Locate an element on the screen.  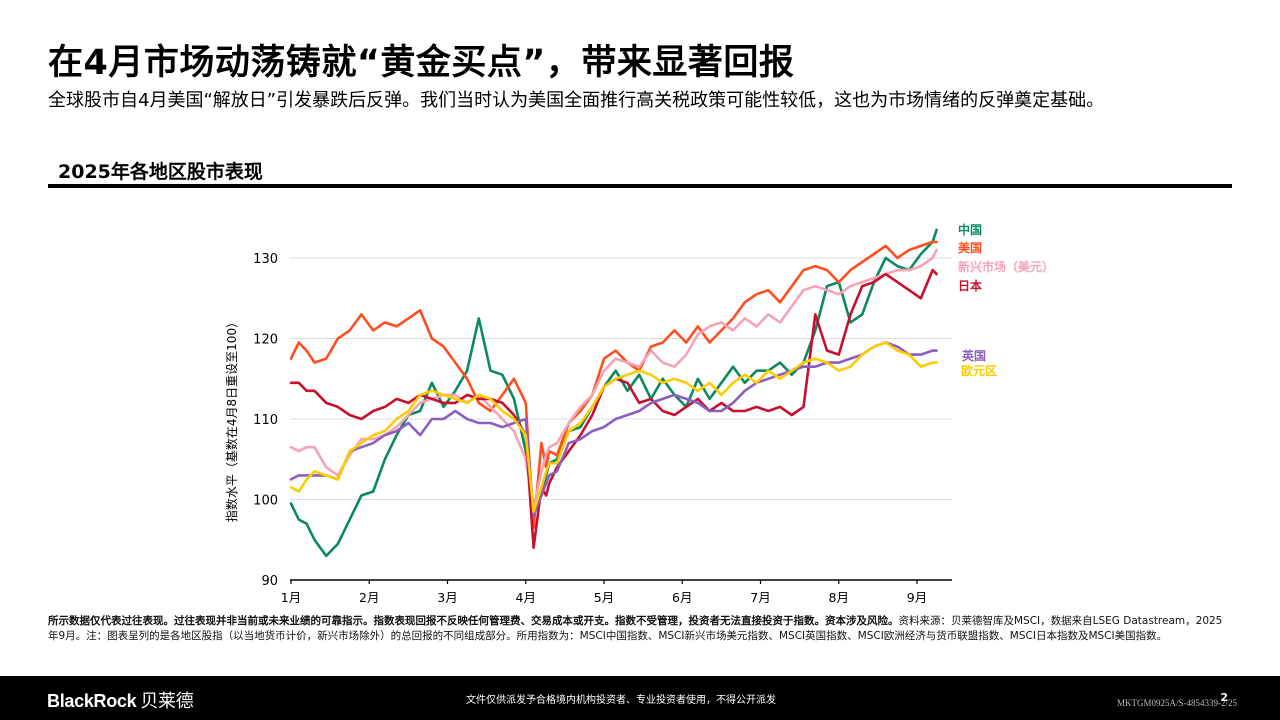
x-axis: 1月 2月 3月 4月 5月 6月 7月 8月 9月 is located at coordinates (616, 592).